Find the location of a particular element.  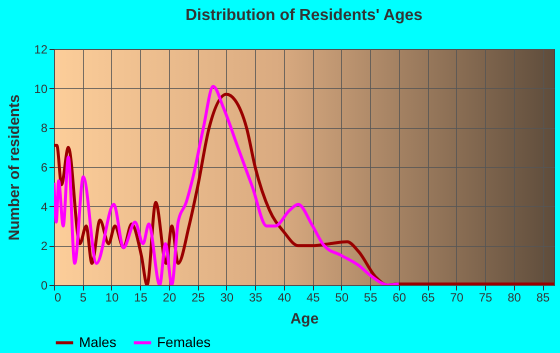

x-tick-label: 30 is located at coordinates (227, 297).